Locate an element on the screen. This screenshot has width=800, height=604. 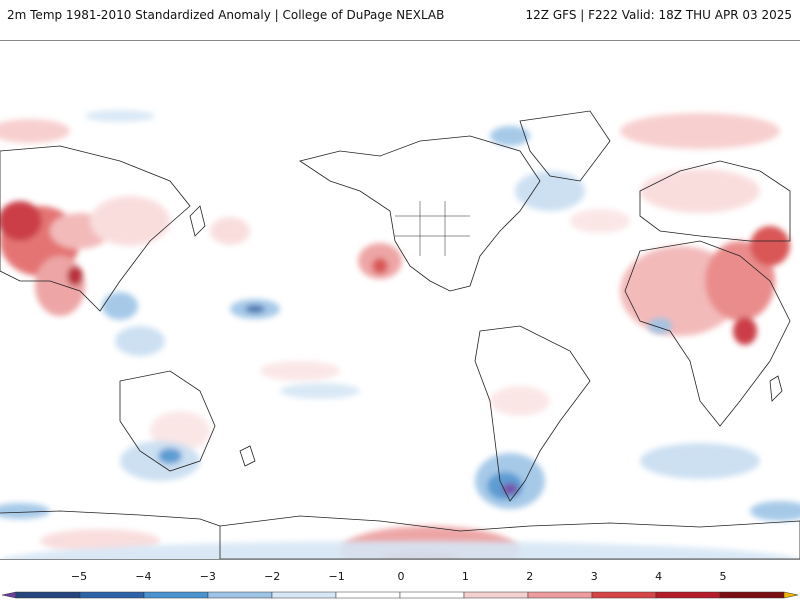
greenland-outline is located at coordinates (565, 146).